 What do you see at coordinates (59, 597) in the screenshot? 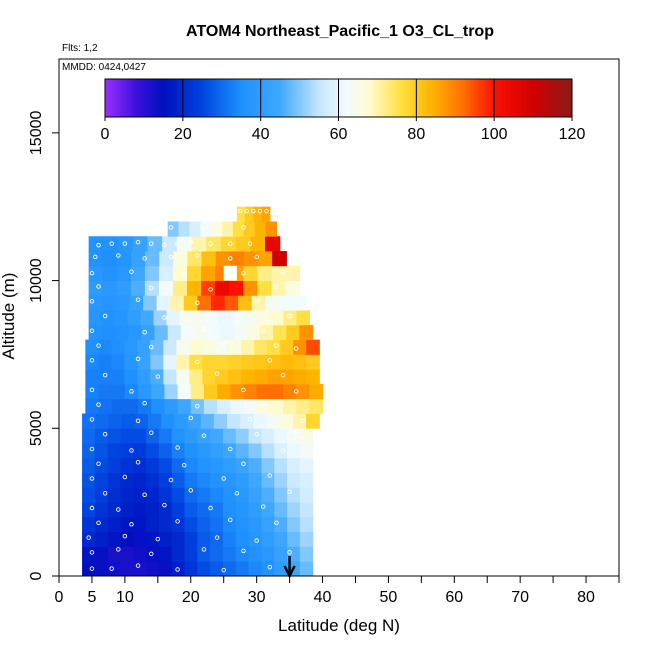
I see `x-tick-label: 0` at bounding box center [59, 597].